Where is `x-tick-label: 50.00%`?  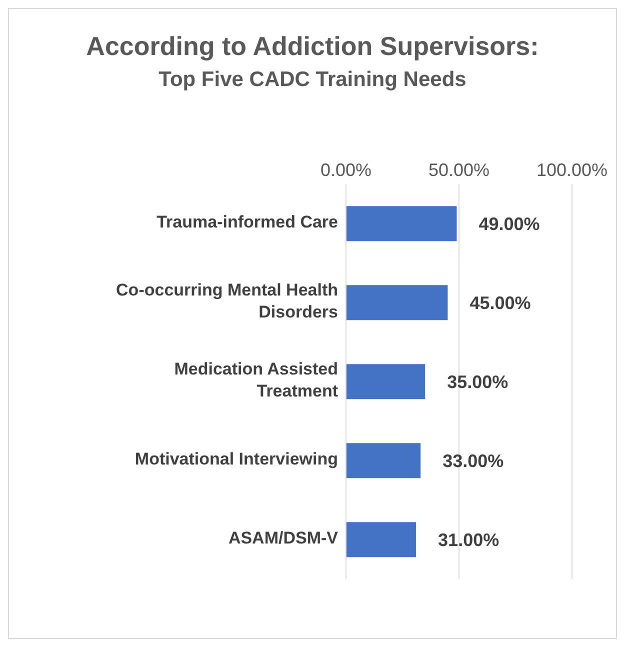 x-tick-label: 50.00% is located at coordinates (459, 170).